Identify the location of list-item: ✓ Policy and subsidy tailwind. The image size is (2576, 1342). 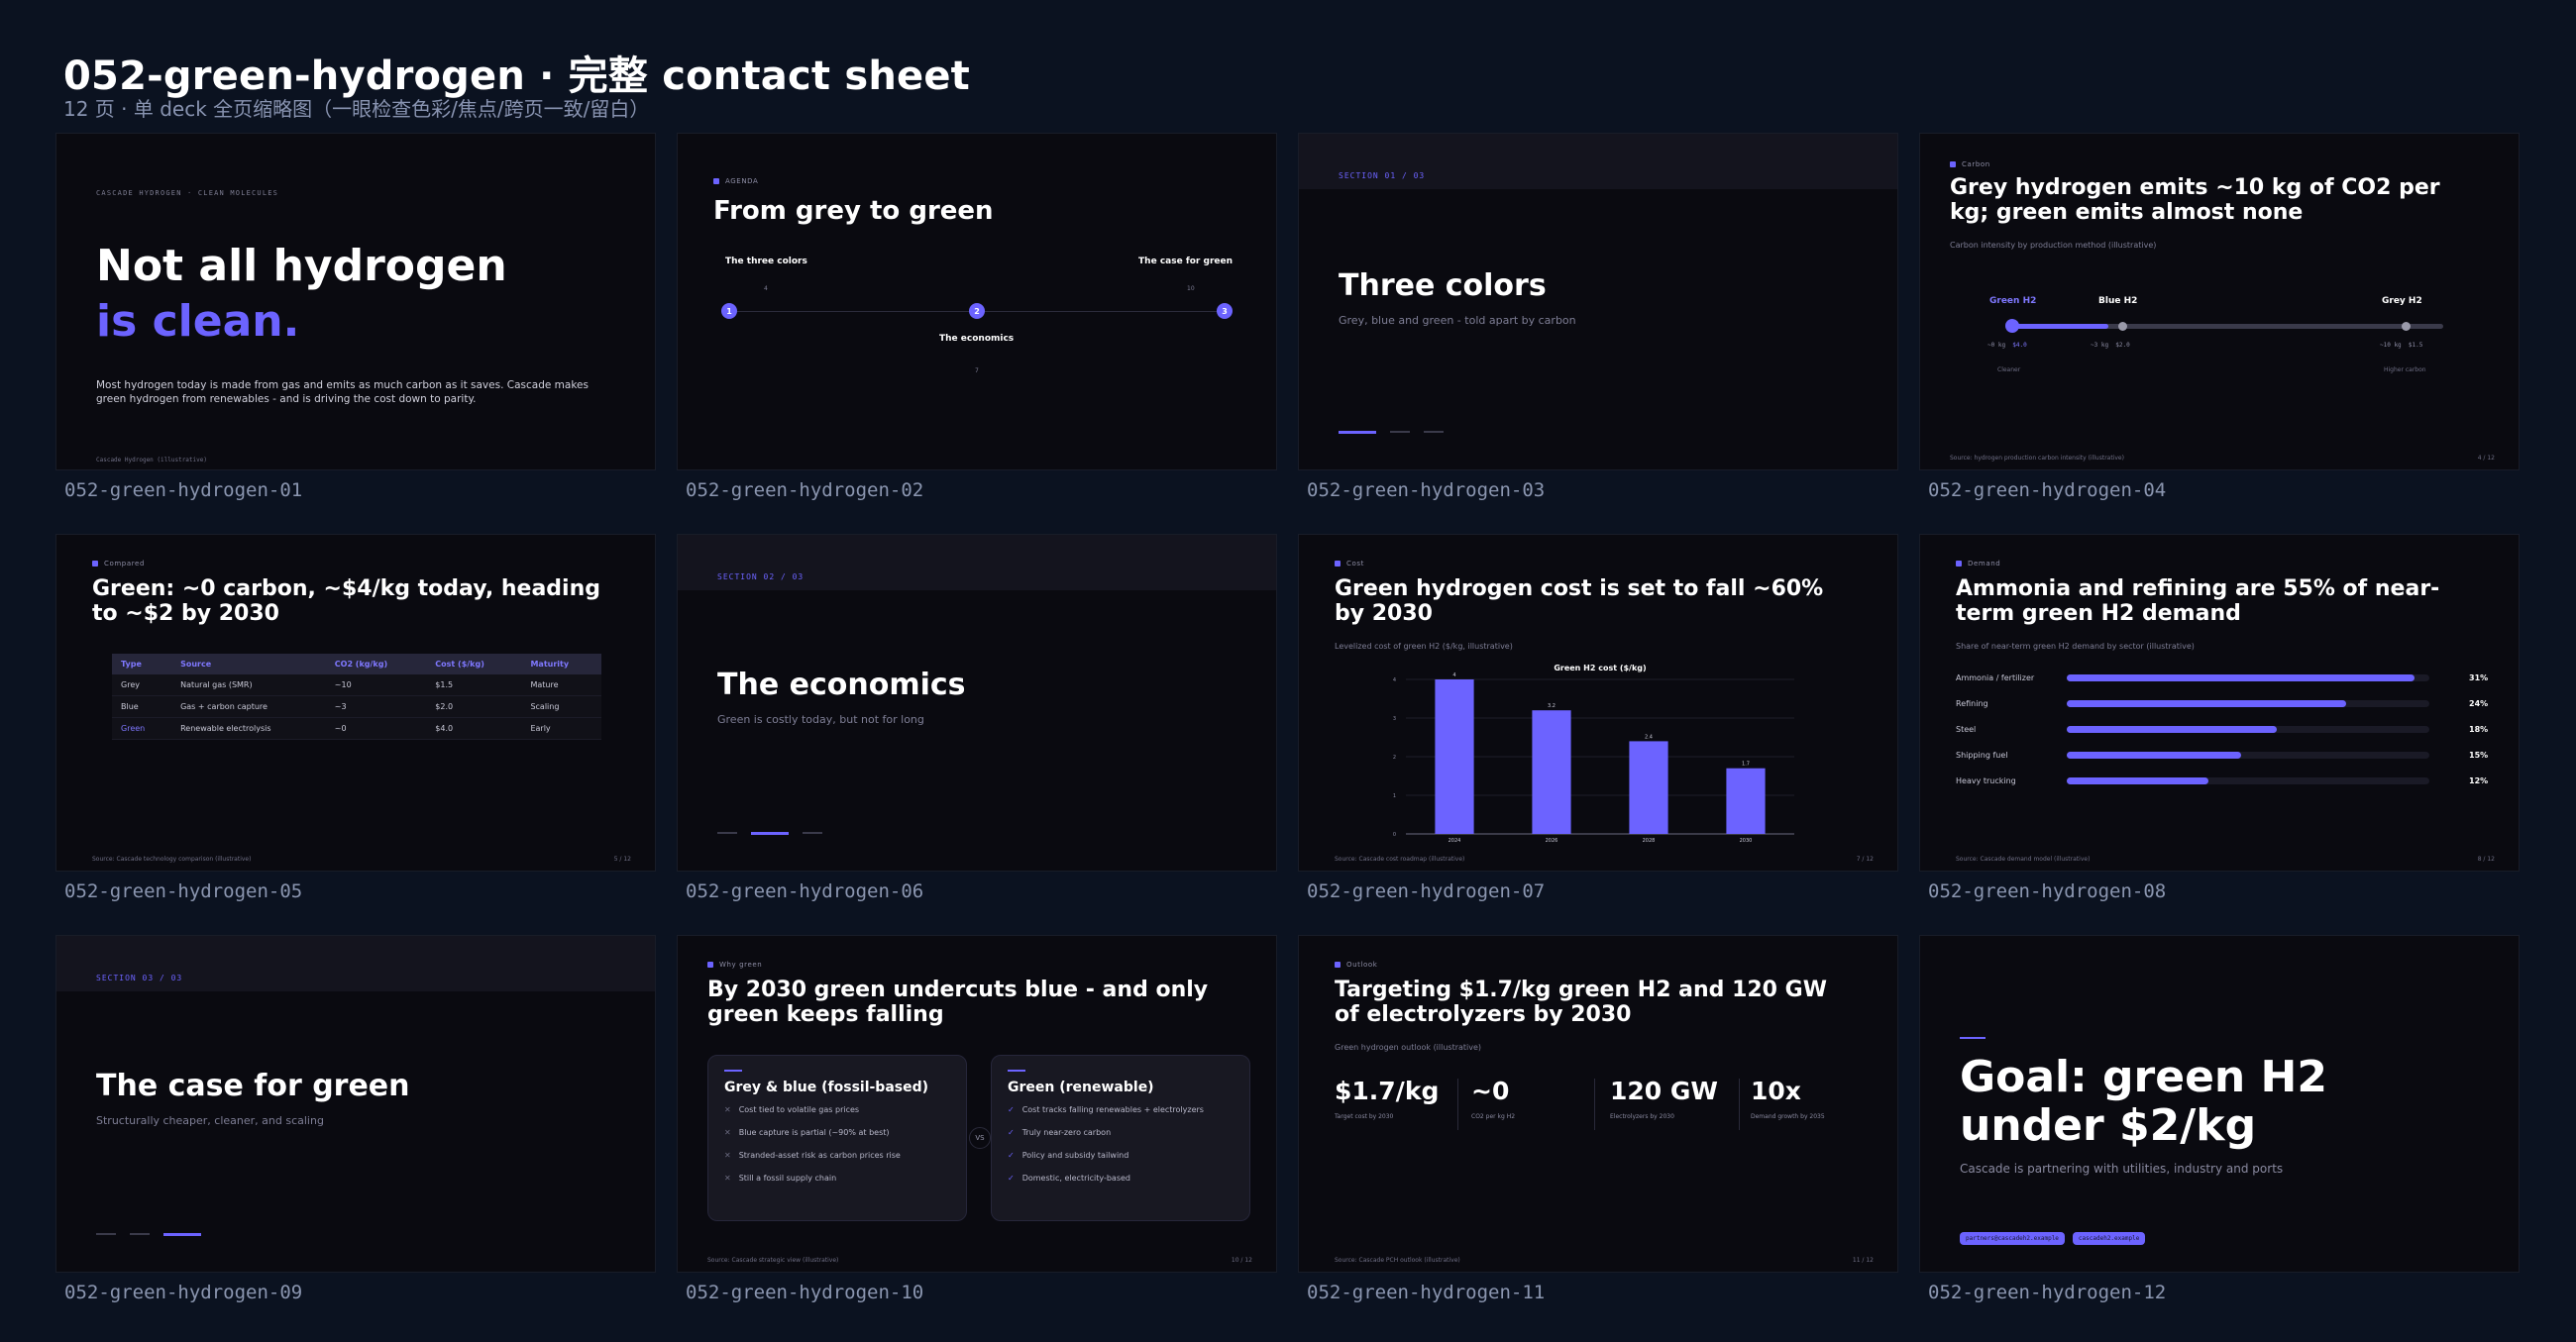
(1068, 1155).